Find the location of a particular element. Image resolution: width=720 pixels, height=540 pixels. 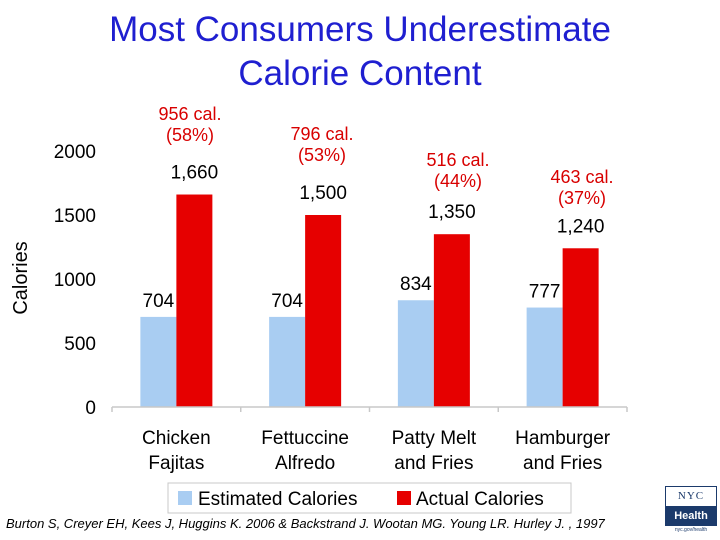

difference-annotation-chicken-fajitas: 956 cal. (58%) is located at coordinates (190, 125).